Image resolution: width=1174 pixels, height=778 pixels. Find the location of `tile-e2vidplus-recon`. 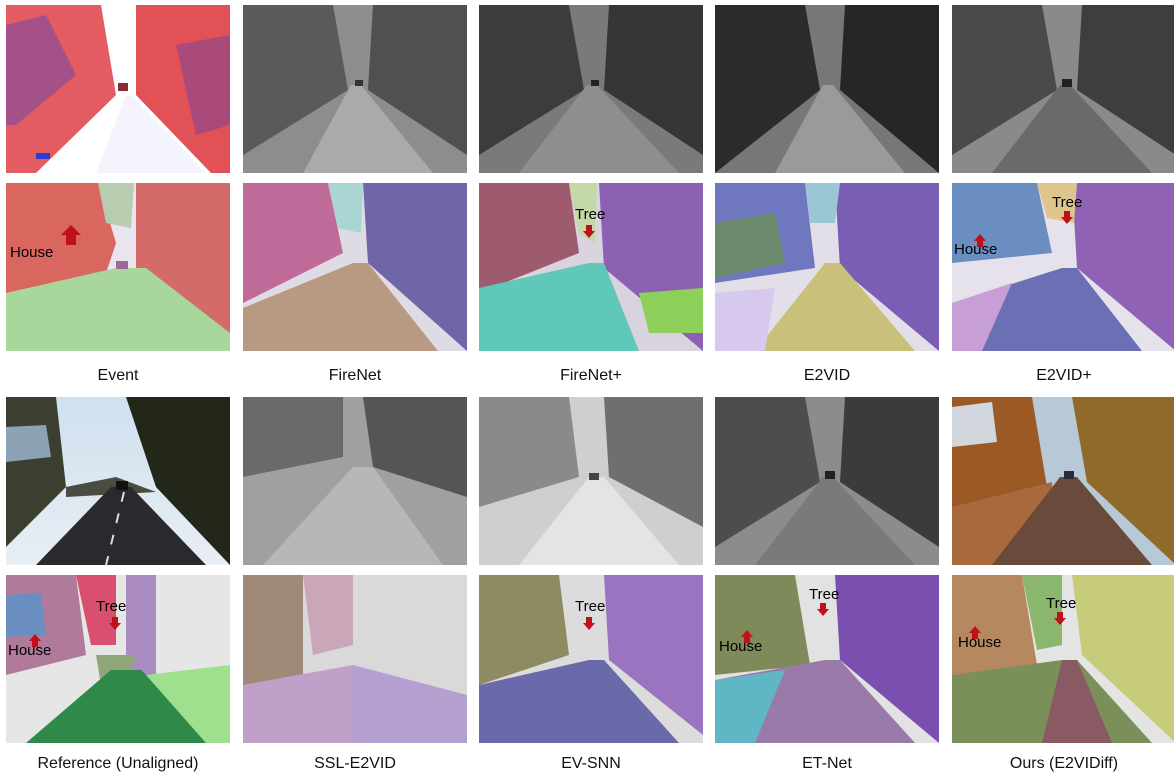

tile-e2vidplus-recon is located at coordinates (1063, 89).